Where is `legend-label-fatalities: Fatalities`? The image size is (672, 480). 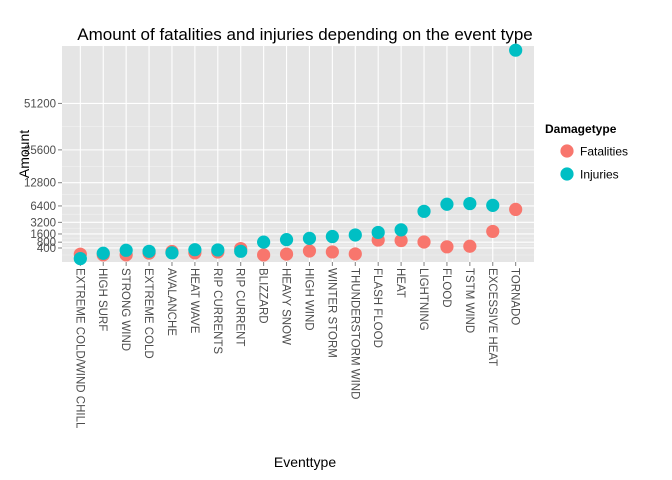 legend-label-fatalities: Fatalities is located at coordinates (604, 152).